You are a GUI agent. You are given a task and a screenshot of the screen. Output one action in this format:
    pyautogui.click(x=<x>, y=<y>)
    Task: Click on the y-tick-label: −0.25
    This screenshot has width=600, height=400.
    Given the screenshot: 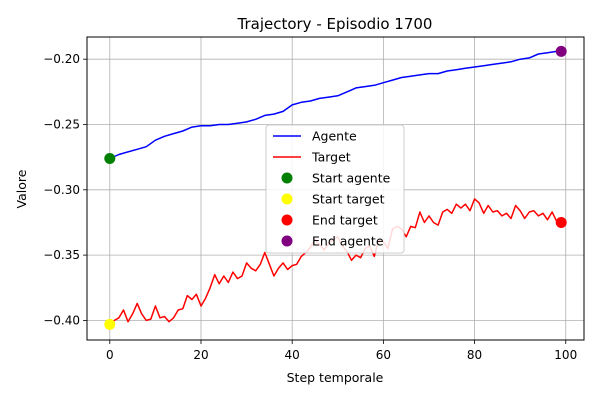 What is the action you would take?
    pyautogui.click(x=61, y=125)
    